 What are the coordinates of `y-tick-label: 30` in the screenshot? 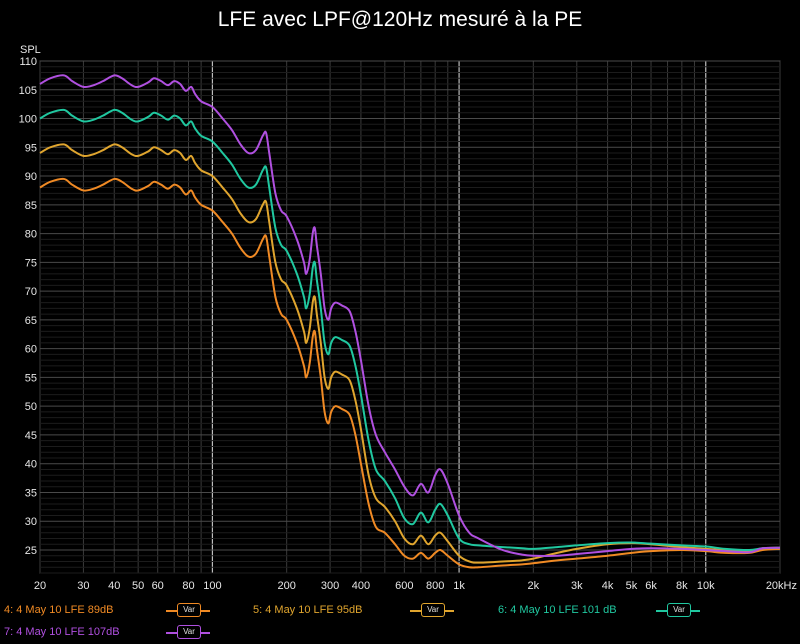 It's located at (31, 522).